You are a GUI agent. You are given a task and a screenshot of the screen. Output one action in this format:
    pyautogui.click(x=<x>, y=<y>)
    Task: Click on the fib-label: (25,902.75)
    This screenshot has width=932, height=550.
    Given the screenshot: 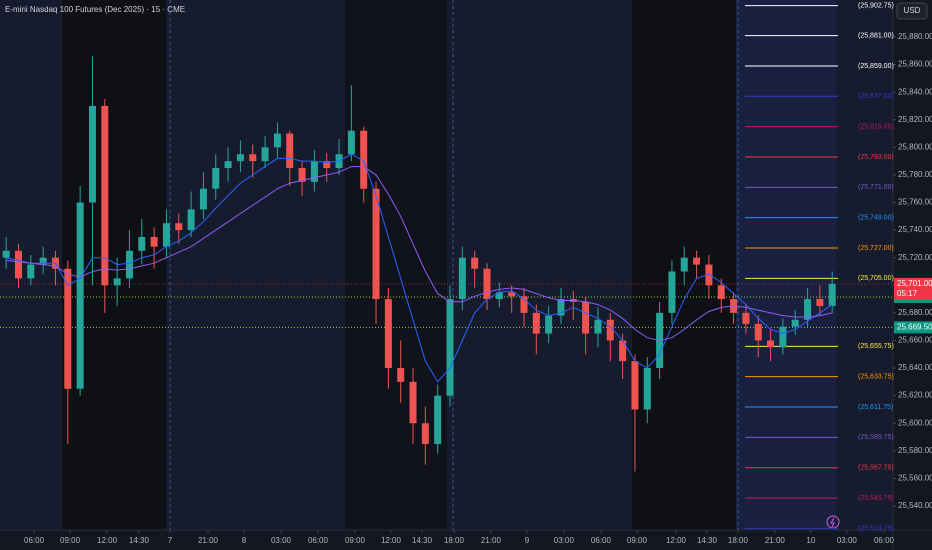 What is the action you would take?
    pyautogui.click(x=876, y=5)
    